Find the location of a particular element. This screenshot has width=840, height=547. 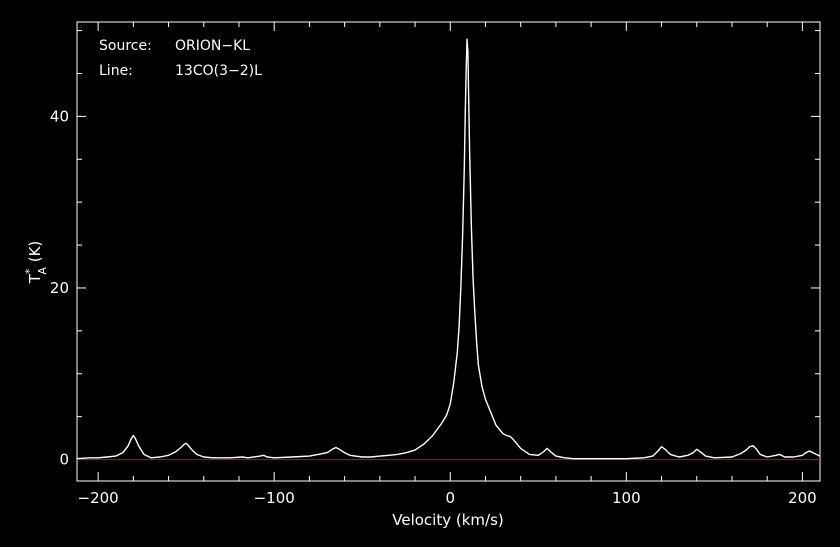

y-axis-label: T*A (K) is located at coordinates (36, 263).